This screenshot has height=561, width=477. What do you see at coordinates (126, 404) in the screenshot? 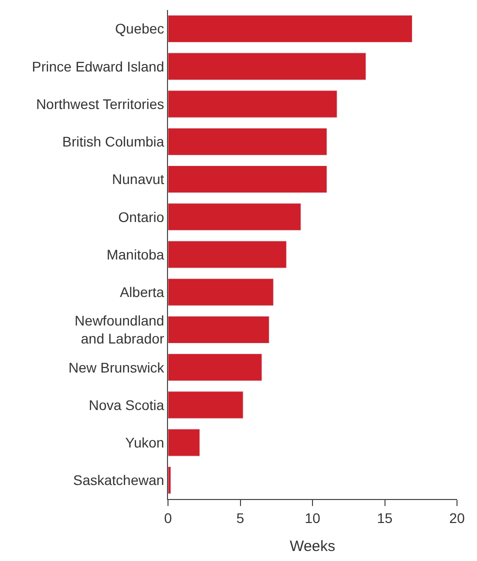
I see `y-tick-label: Nova Scotia` at bounding box center [126, 404].